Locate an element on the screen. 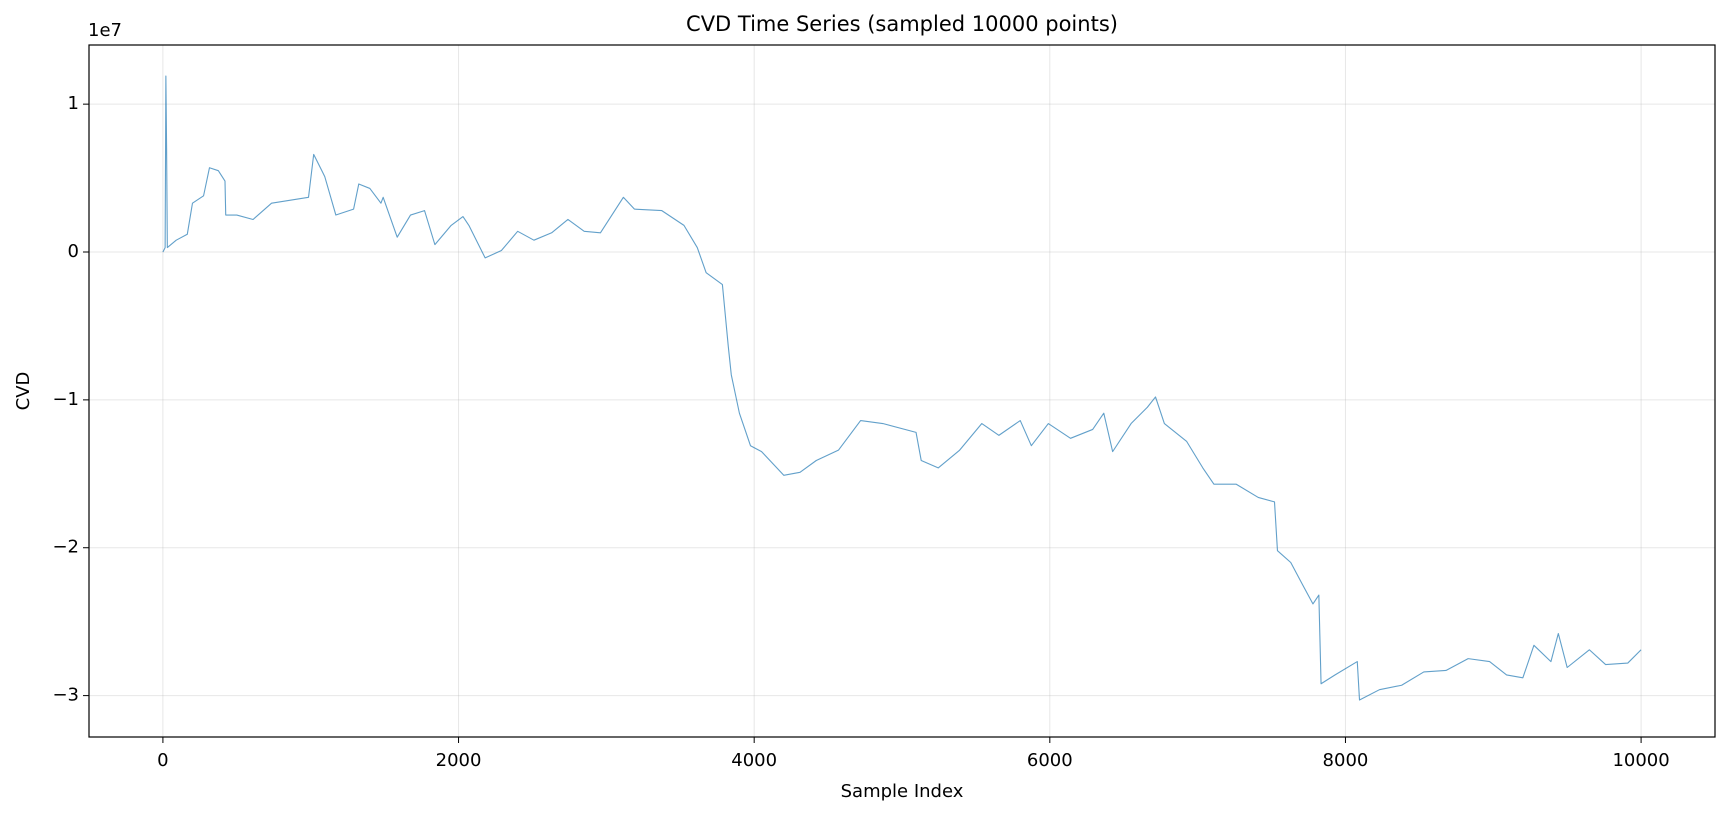  y-tick-label: −2 is located at coordinates (65, 547).